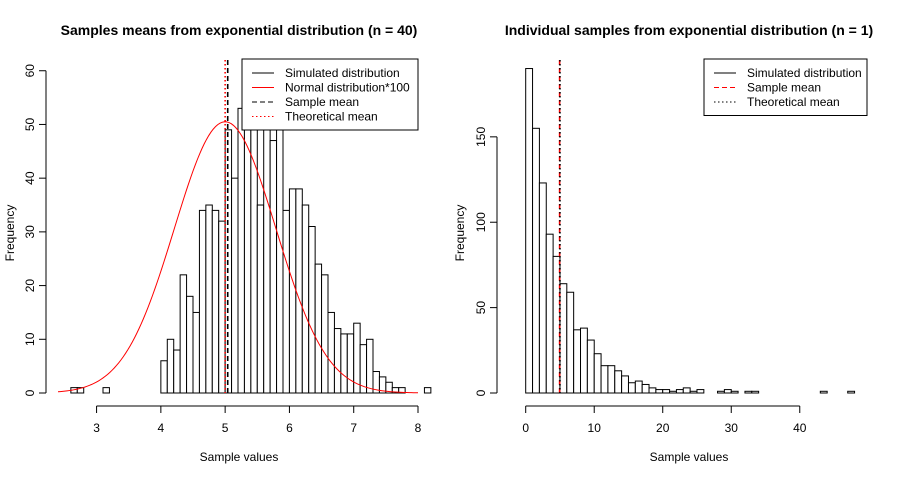 This screenshot has width=900, height=480. What do you see at coordinates (732, 428) in the screenshot?
I see `x-tick-label: 30` at bounding box center [732, 428].